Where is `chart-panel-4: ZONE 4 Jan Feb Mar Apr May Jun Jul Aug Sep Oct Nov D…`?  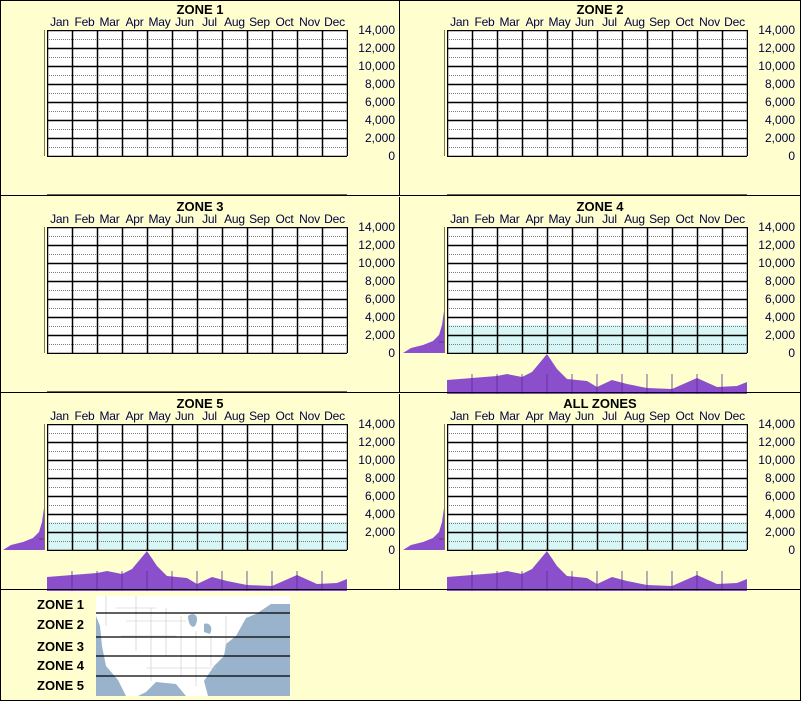
chart-panel-4: ZONE 4 Jan Feb Mar Apr May Jun Jul Aug Sep Oct Nov D… is located at coordinates (600, 295).